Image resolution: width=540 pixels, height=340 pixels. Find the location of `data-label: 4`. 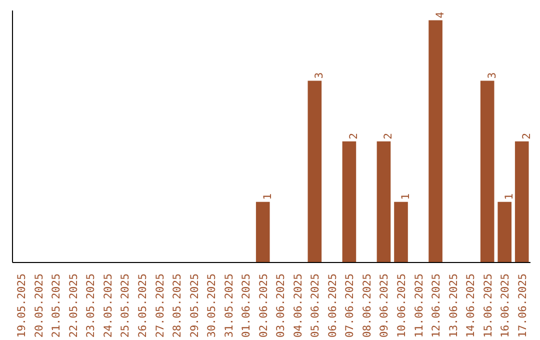

data-label: 4 is located at coordinates (440, 15).